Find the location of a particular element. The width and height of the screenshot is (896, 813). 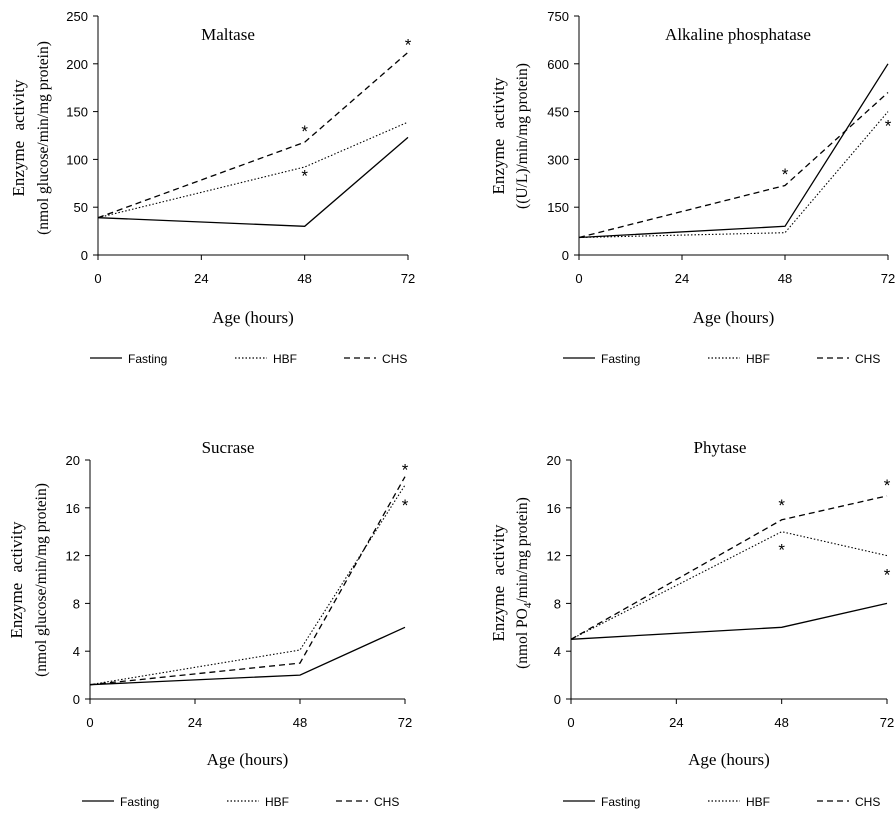

chart-title: Phytase is located at coordinates (720, 447).